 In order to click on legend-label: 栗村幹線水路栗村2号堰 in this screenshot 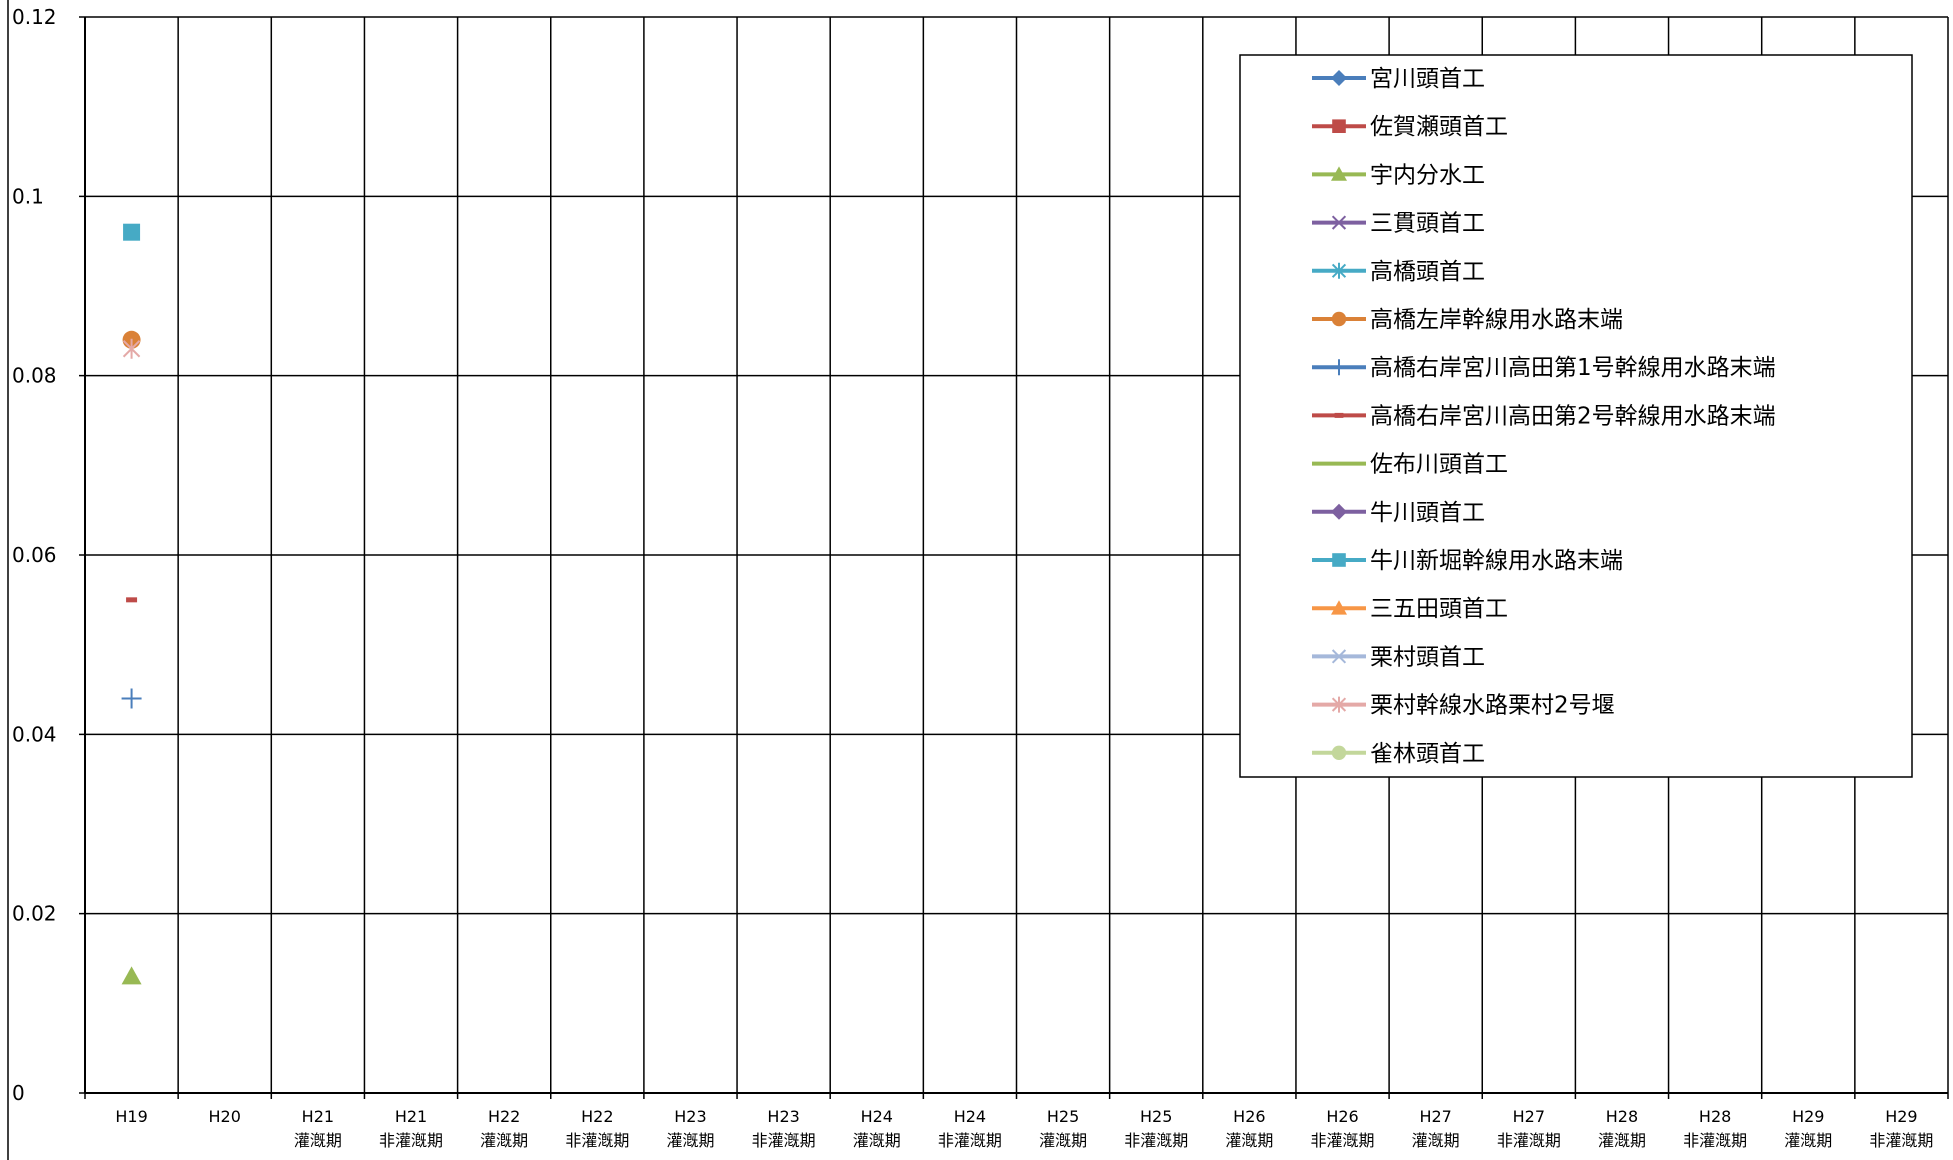, I will do `click(1492, 706)`.